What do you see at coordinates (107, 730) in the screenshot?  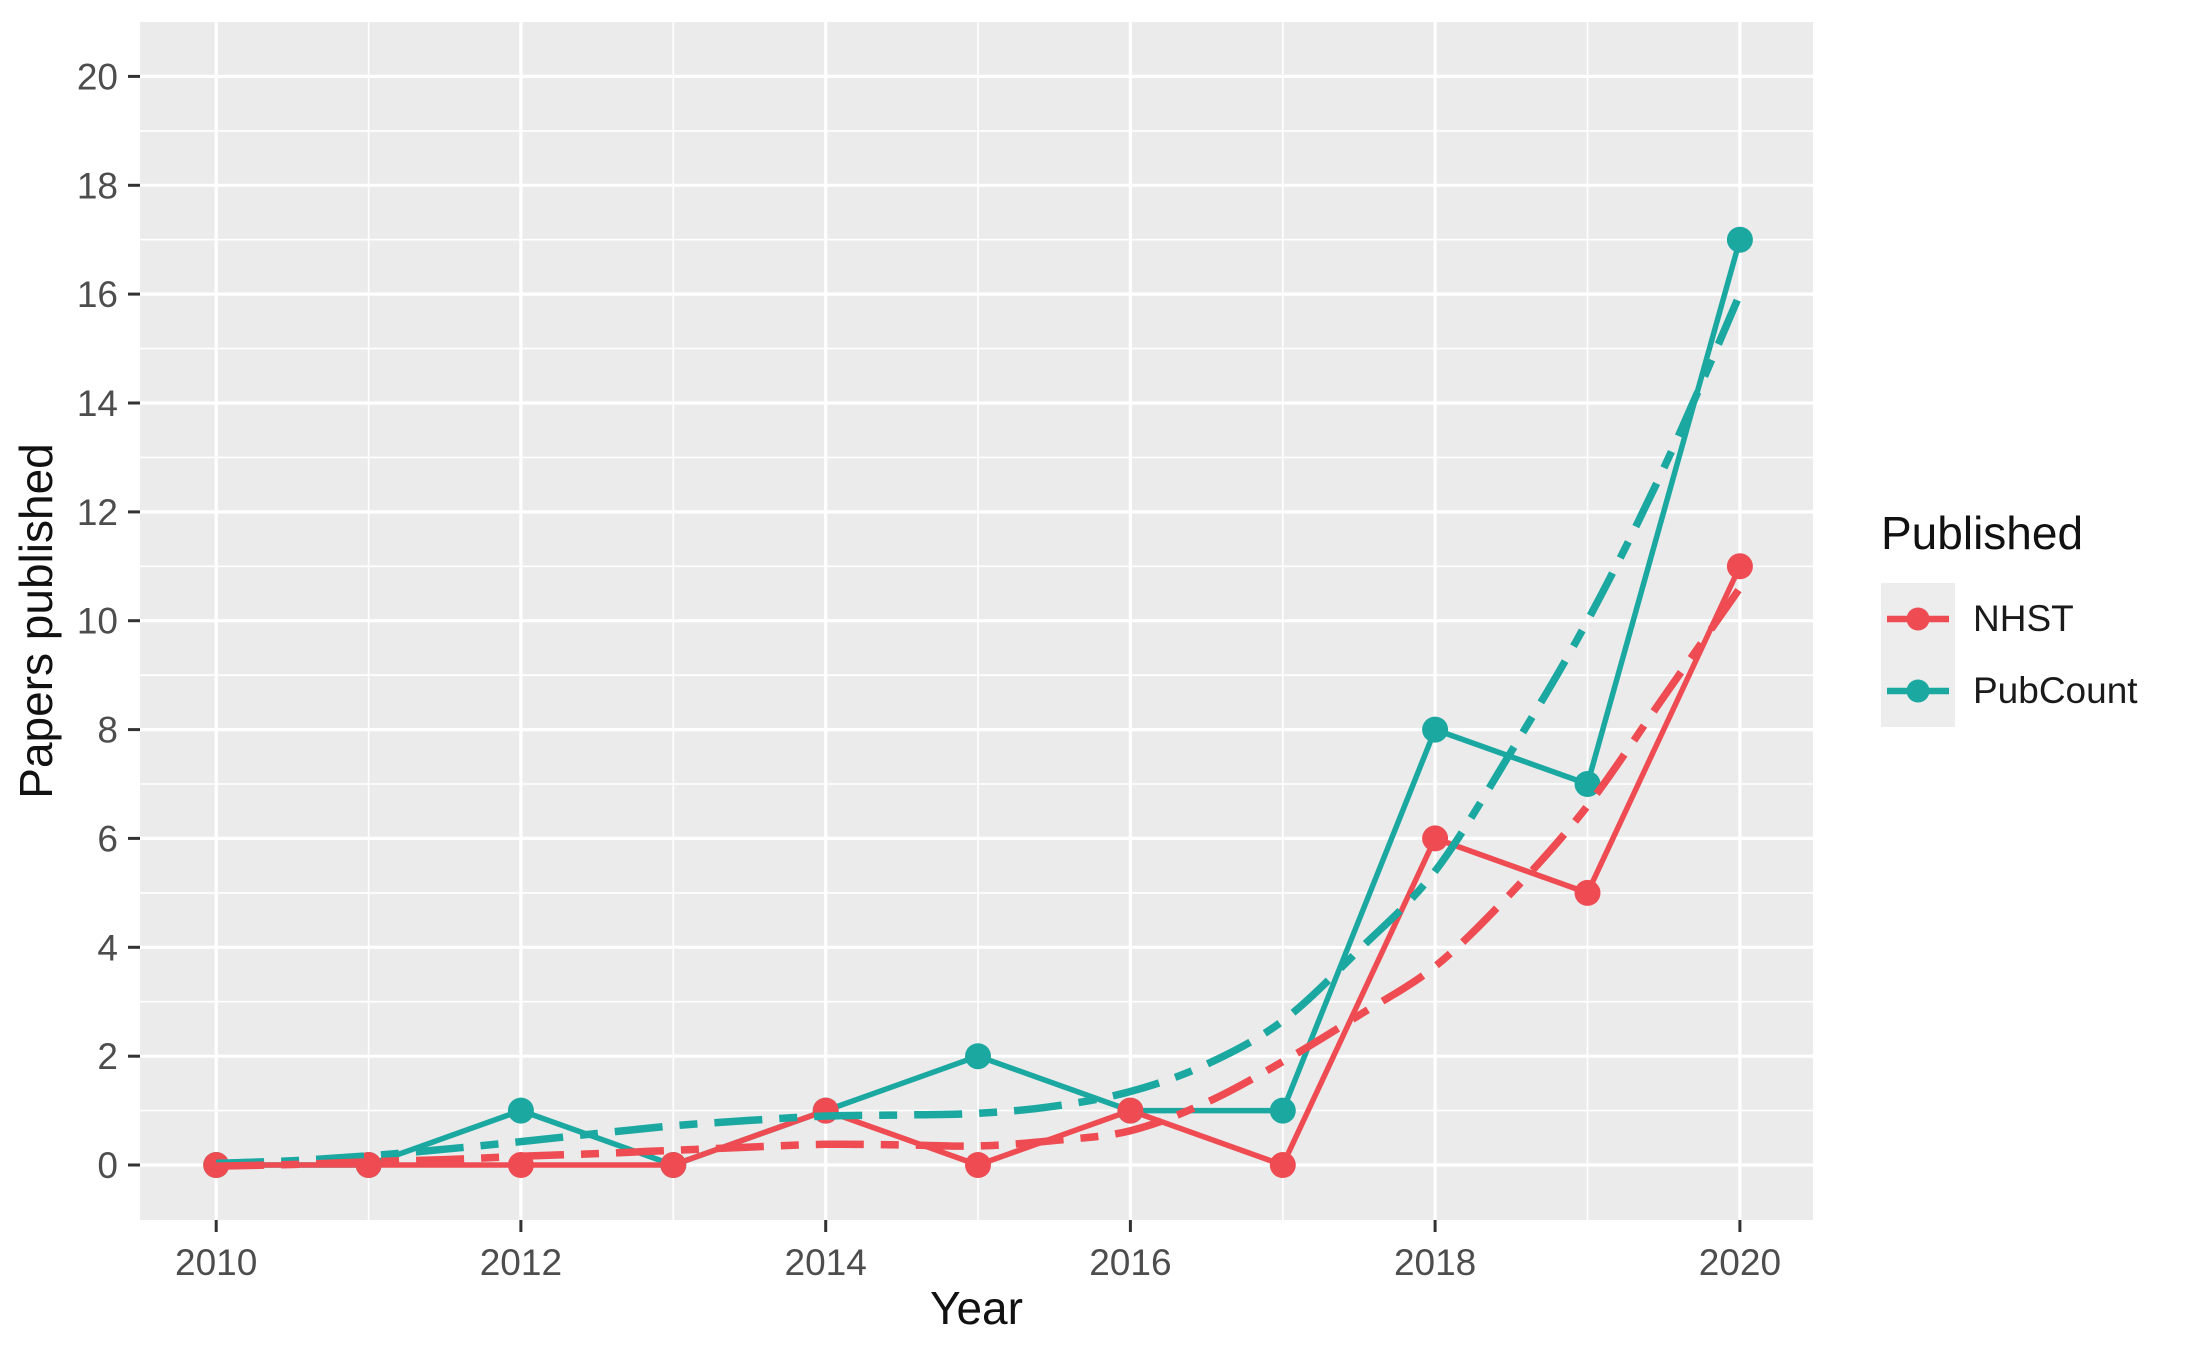 I see `y-tick-label: 8` at bounding box center [107, 730].